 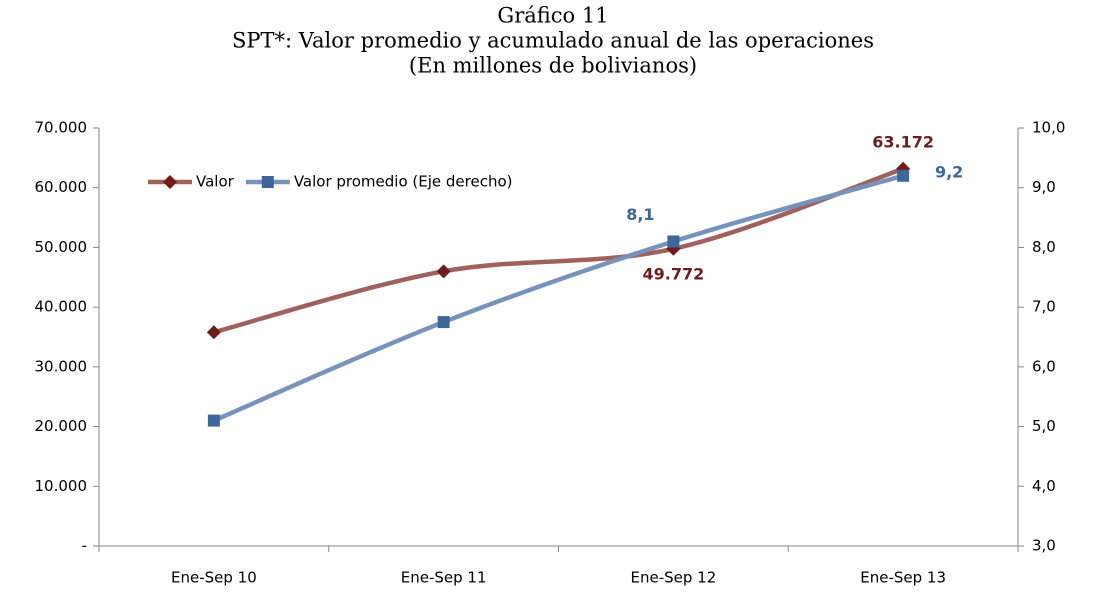 I want to click on y-tick-label: 20.000, so click(x=61, y=426).